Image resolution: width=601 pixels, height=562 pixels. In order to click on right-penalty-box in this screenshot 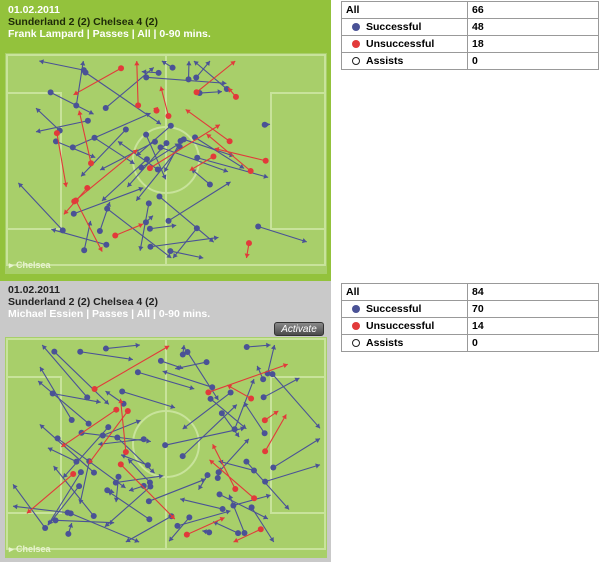, I will do `click(298, 445)`.